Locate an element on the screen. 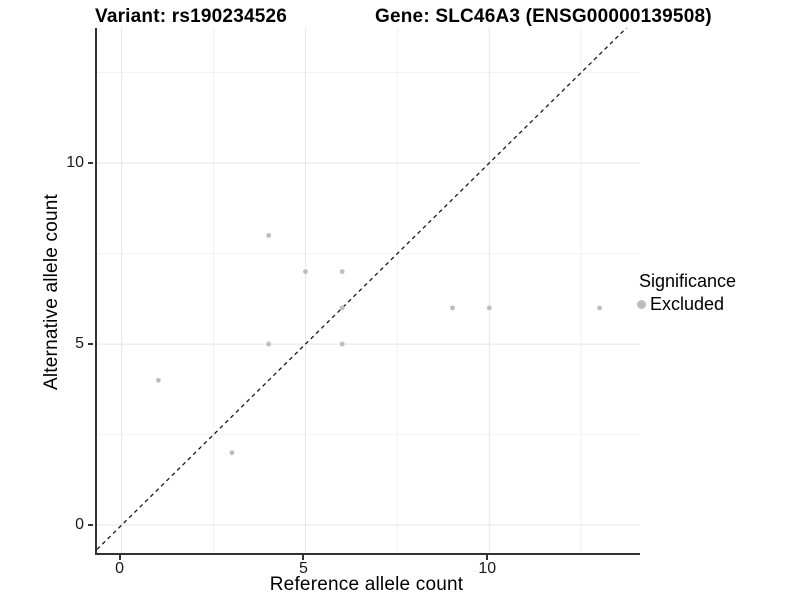 The image size is (800, 600). x-tick-label: 10 is located at coordinates (487, 568).